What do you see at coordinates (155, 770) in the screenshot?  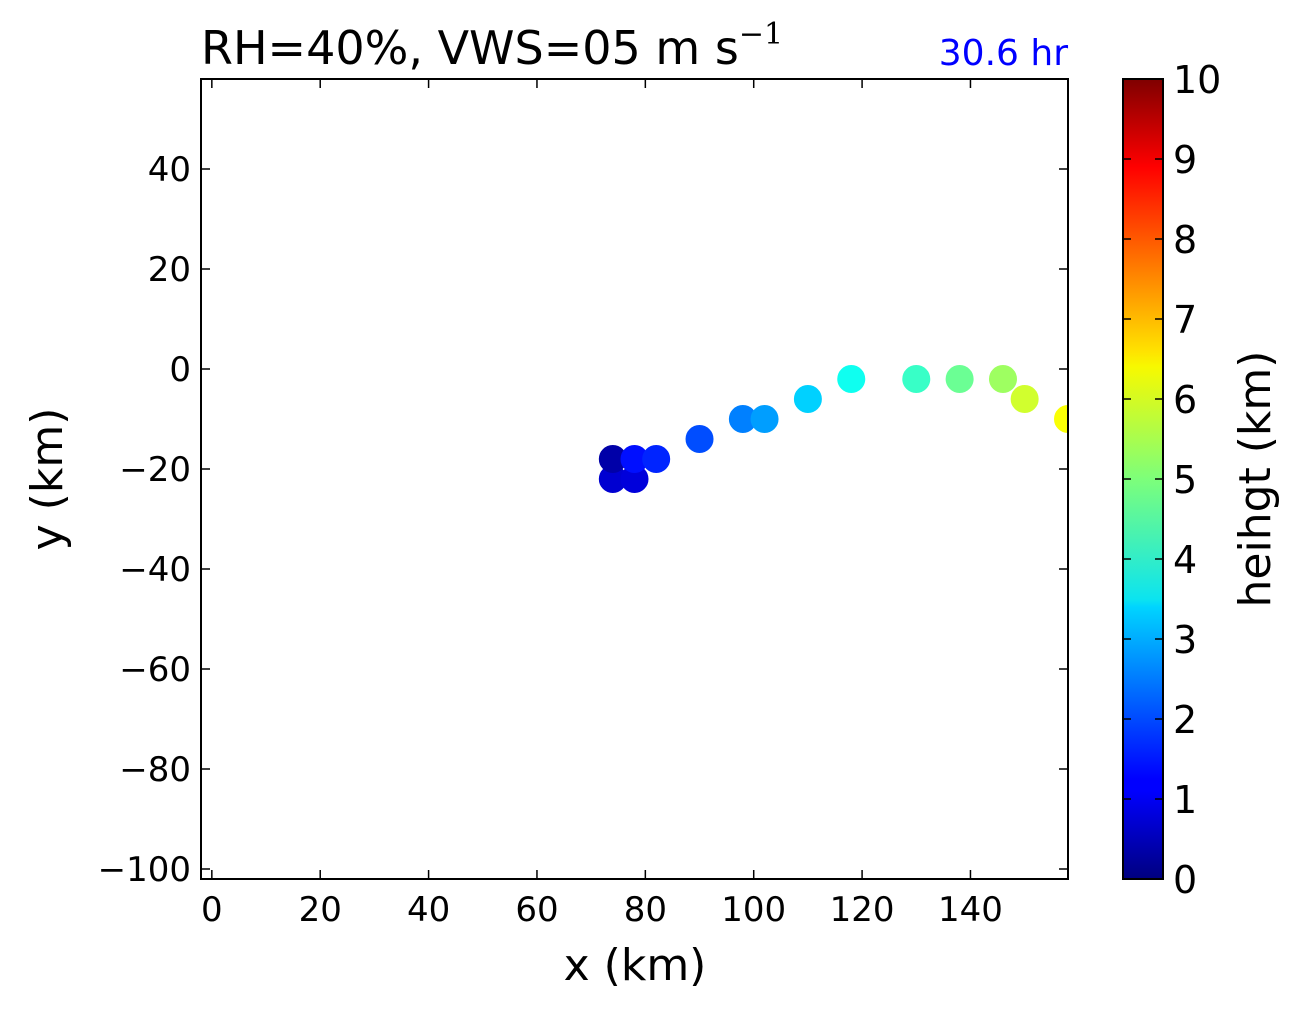 I see `y-tick-label: −80` at bounding box center [155, 770].